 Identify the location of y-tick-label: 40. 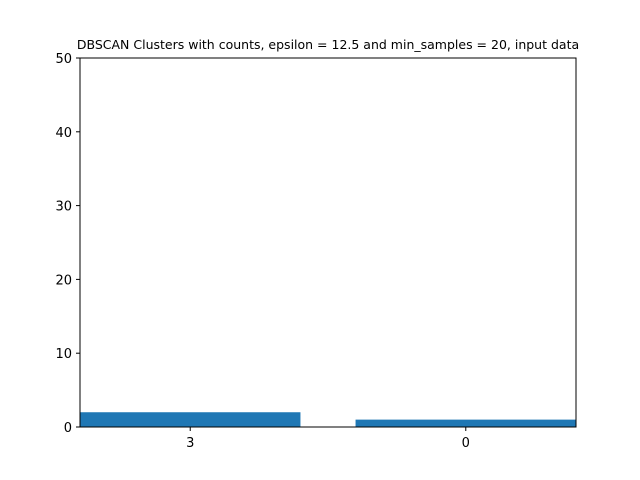
(63, 133).